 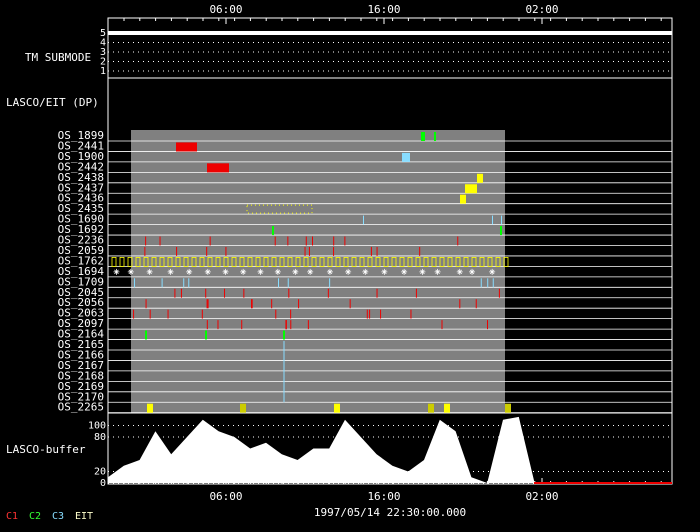 What do you see at coordinates (81, 365) in the screenshot?
I see `row-label: OS_2167` at bounding box center [81, 365].